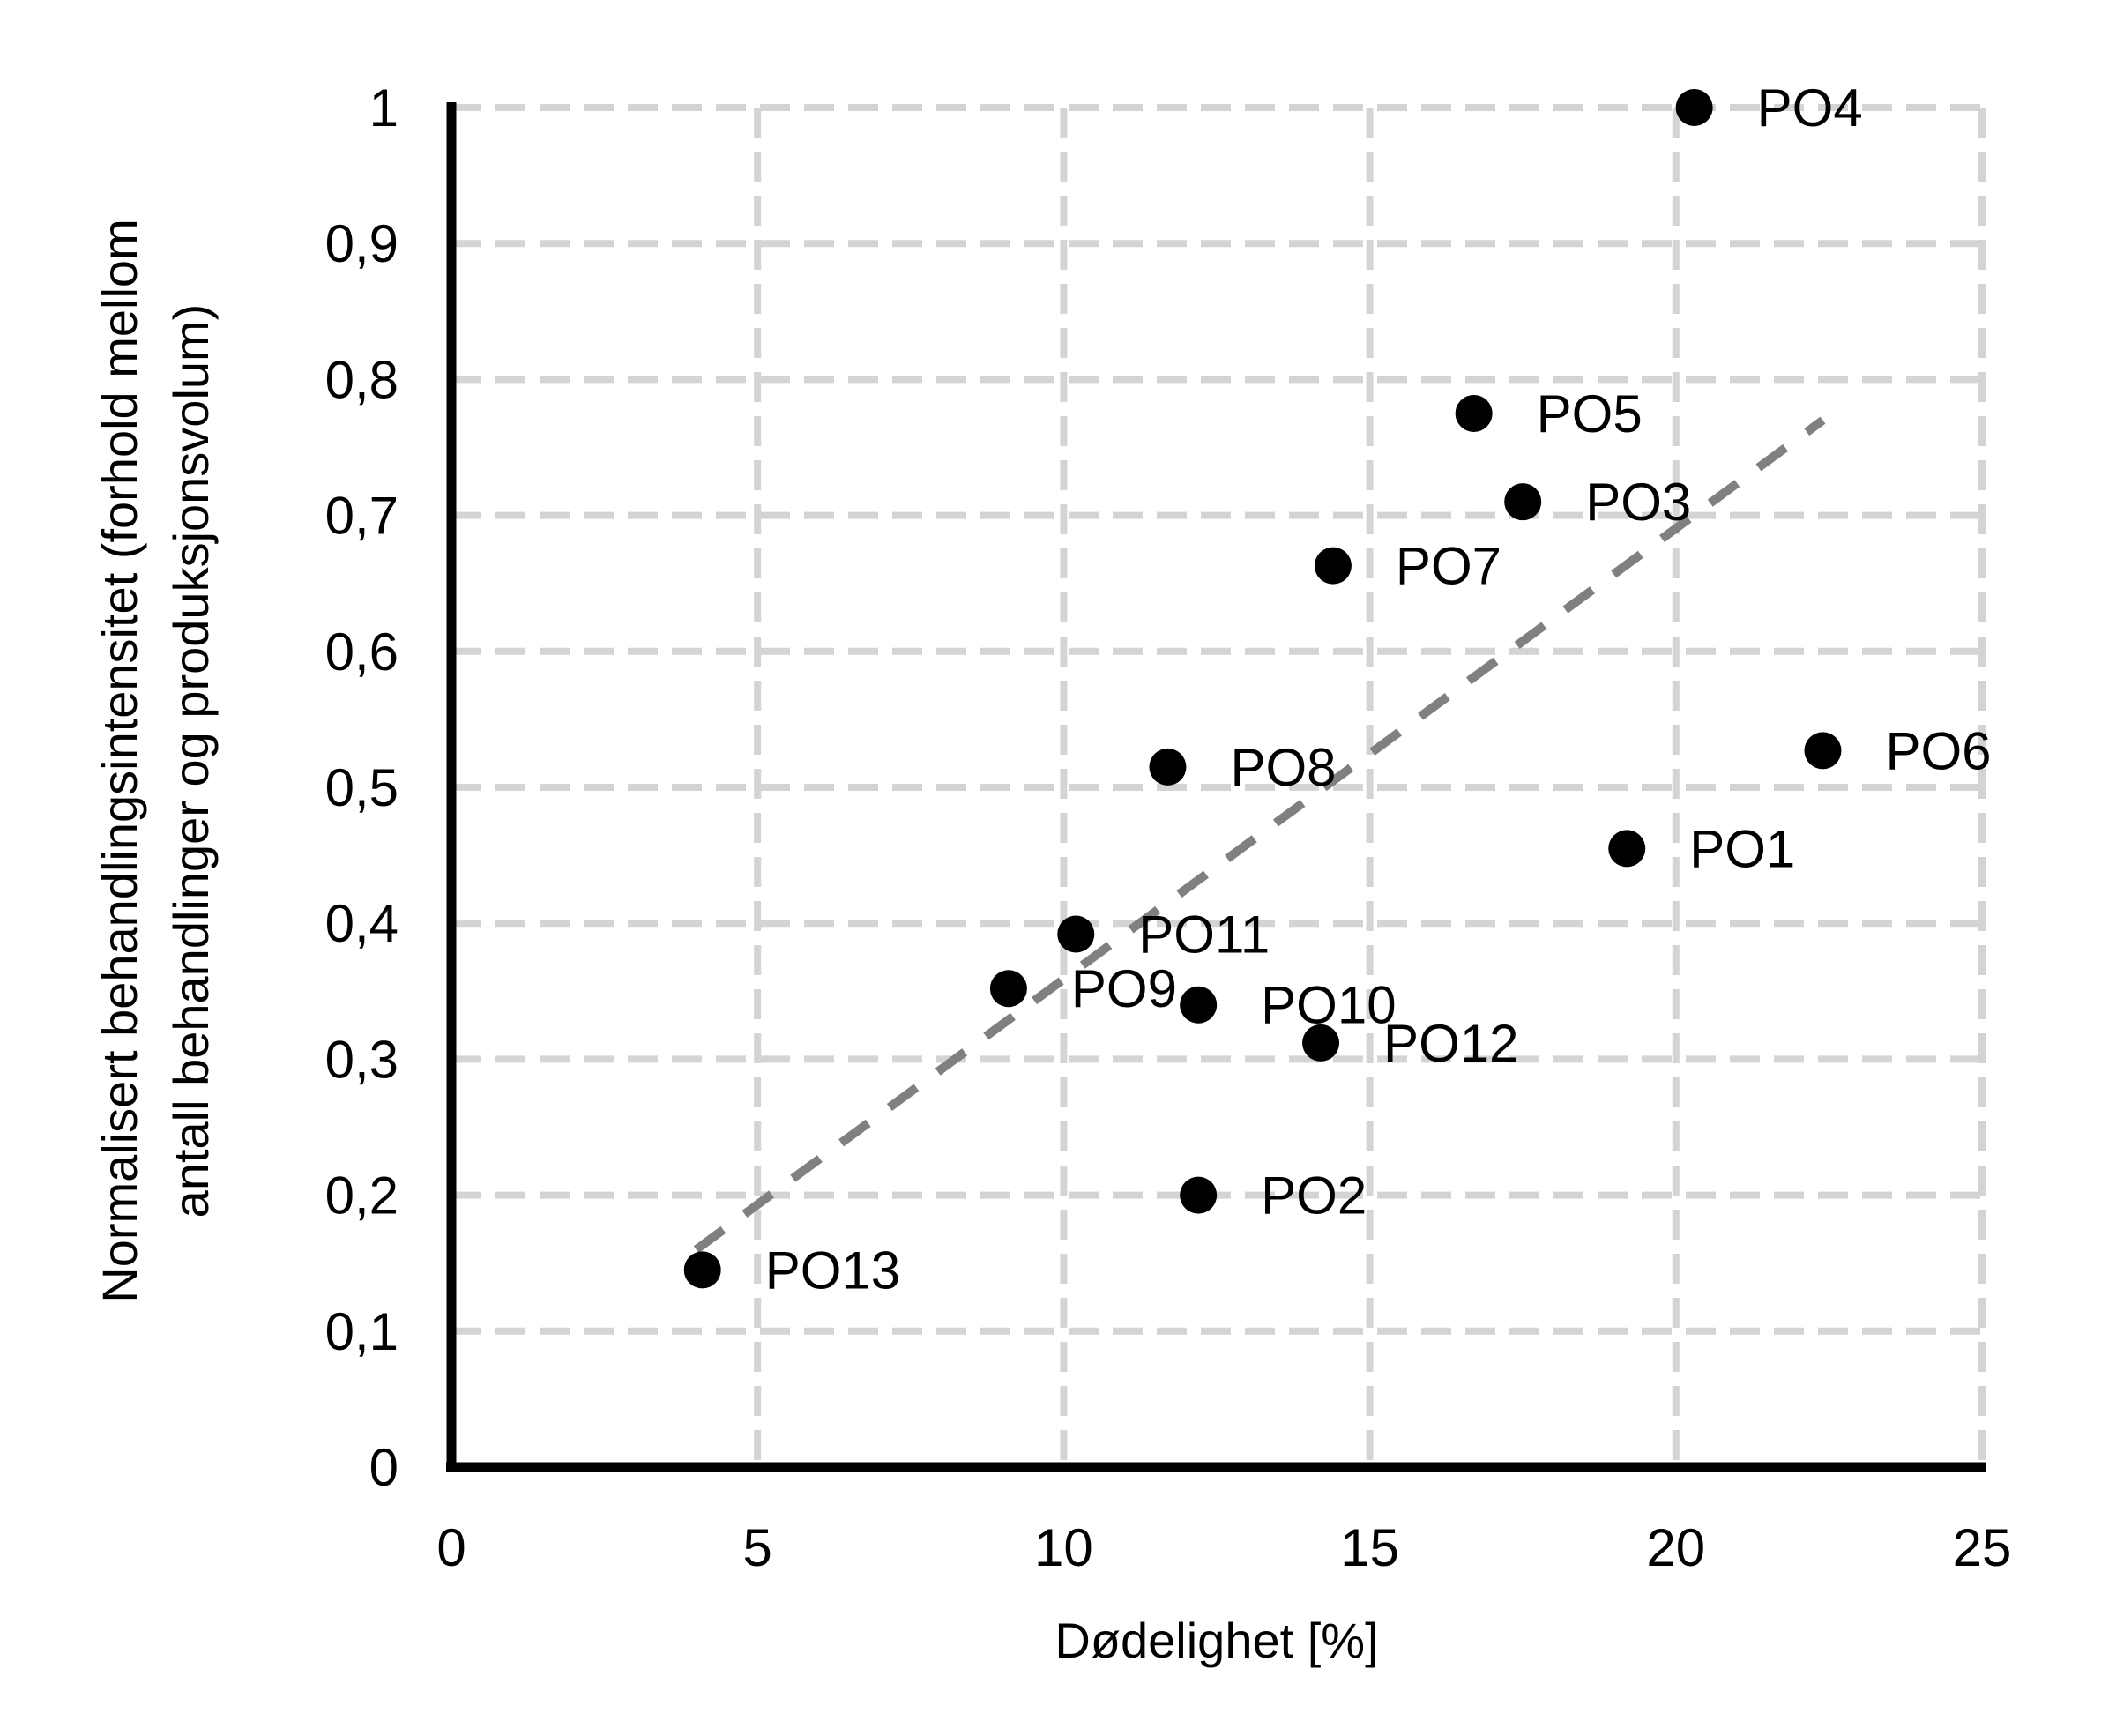  I want to click on y-tick-label: 0,9, so click(362, 243).